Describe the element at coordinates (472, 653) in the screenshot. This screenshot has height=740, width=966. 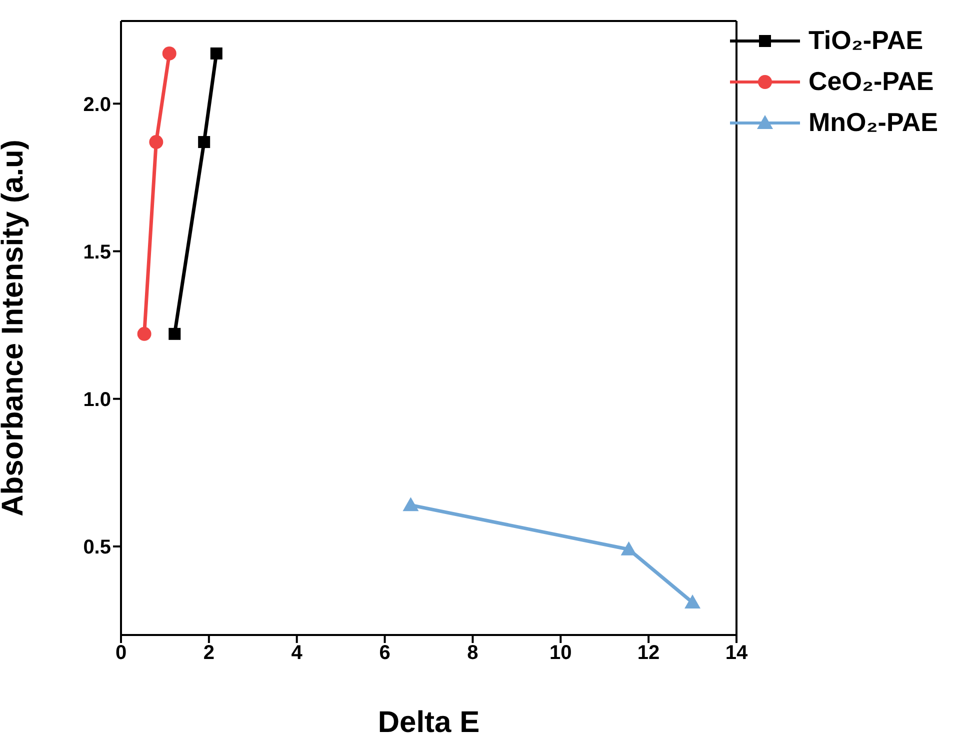
I see `x-tick-label: 8` at that location.